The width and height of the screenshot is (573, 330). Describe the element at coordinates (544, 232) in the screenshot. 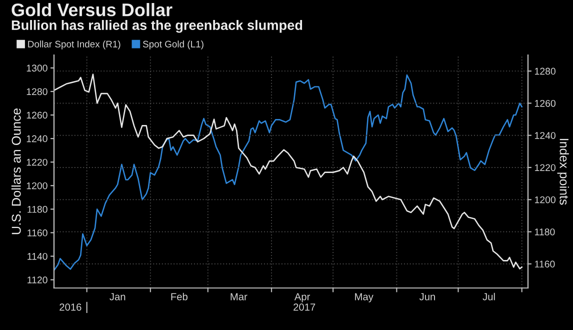

I see `y2-tick-label: 1180` at that location.